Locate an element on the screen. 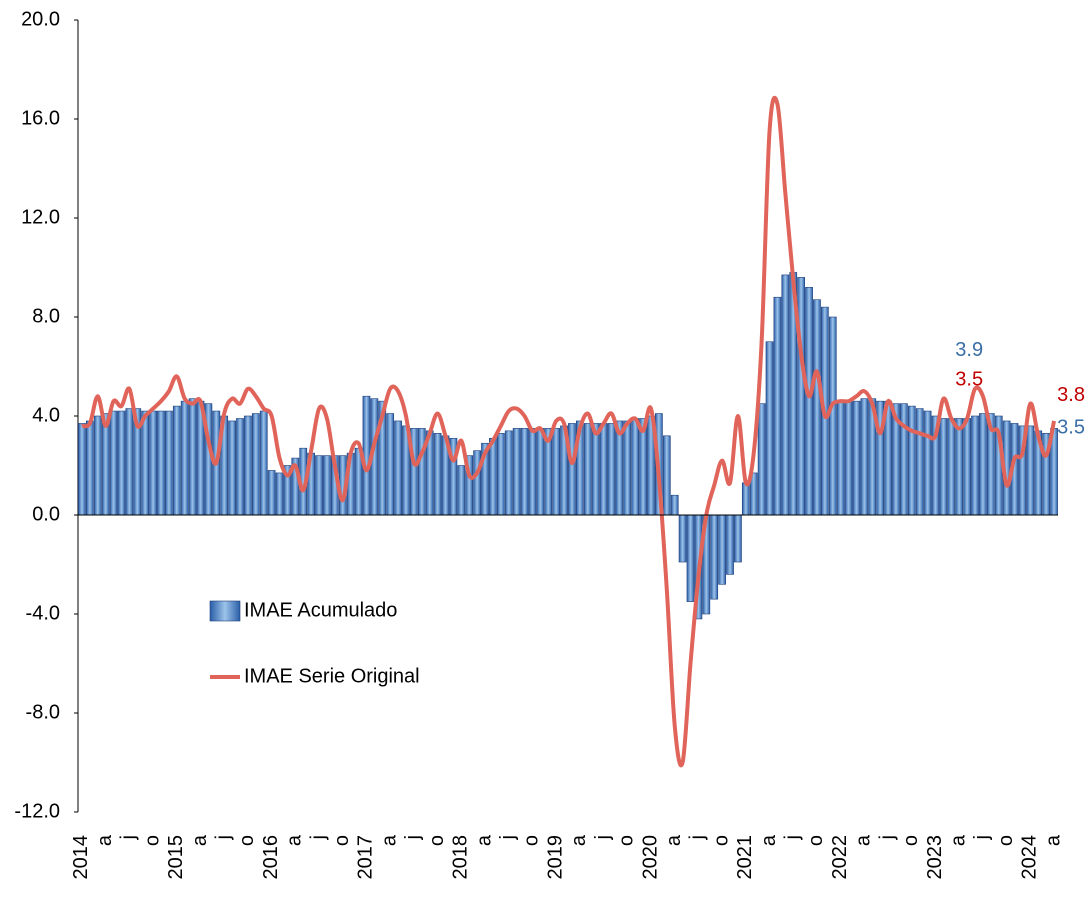 Image resolution: width=1089 pixels, height=913 pixels. y-tick-label: 8.0 is located at coordinates (46, 316).